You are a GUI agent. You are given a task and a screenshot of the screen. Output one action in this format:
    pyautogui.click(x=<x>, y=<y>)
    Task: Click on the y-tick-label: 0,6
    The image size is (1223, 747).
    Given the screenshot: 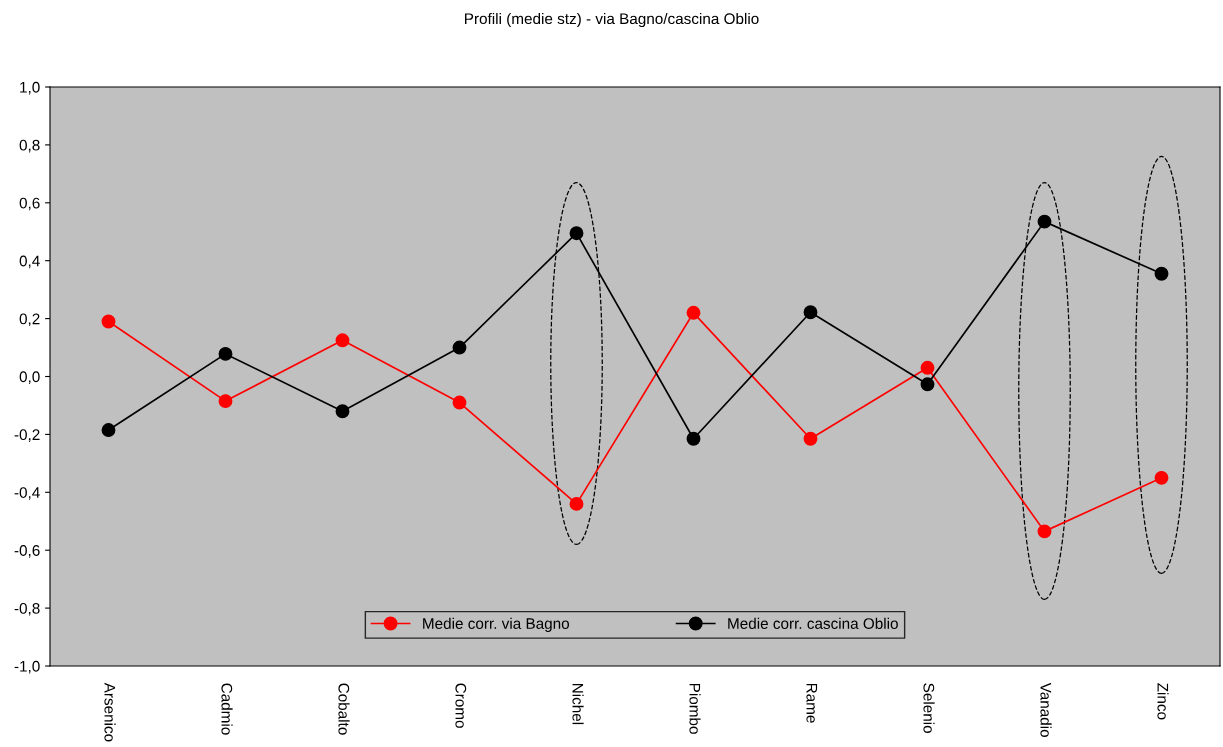 What is the action you would take?
    pyautogui.click(x=29, y=204)
    